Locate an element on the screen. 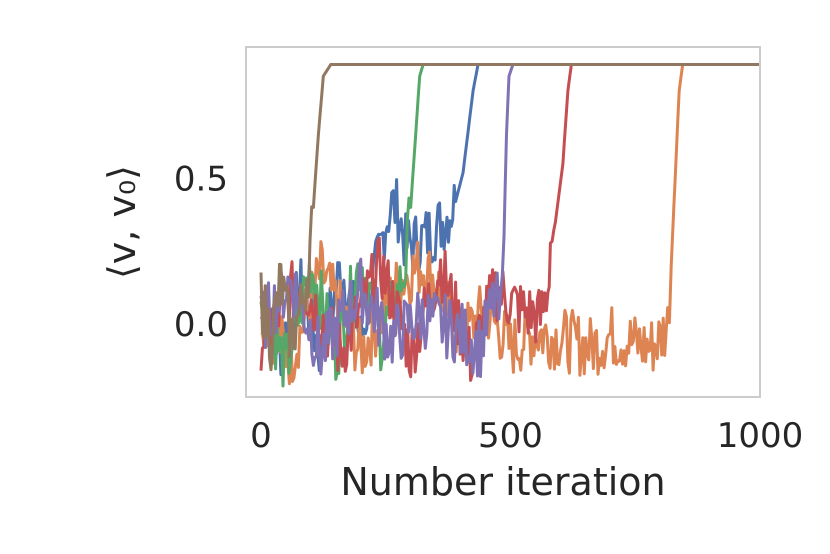 The height and width of the screenshot is (554, 830). x-tick-label: 1000 is located at coordinates (760, 436).